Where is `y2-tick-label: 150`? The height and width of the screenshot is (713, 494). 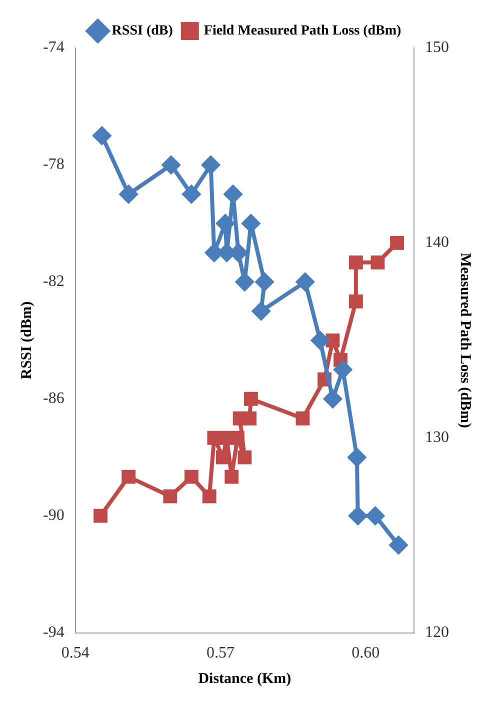
y2-tick-label: 150 is located at coordinates (437, 47).